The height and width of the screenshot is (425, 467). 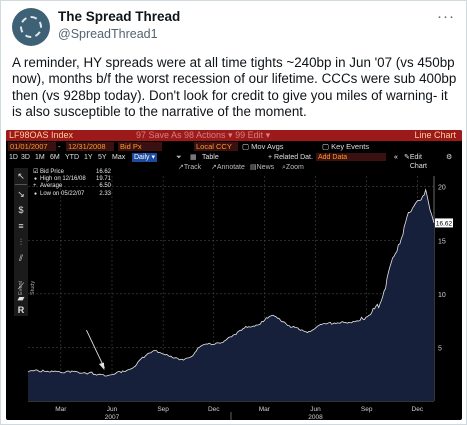 I want to click on add-data-field: Add Data, so click(x=351, y=157).